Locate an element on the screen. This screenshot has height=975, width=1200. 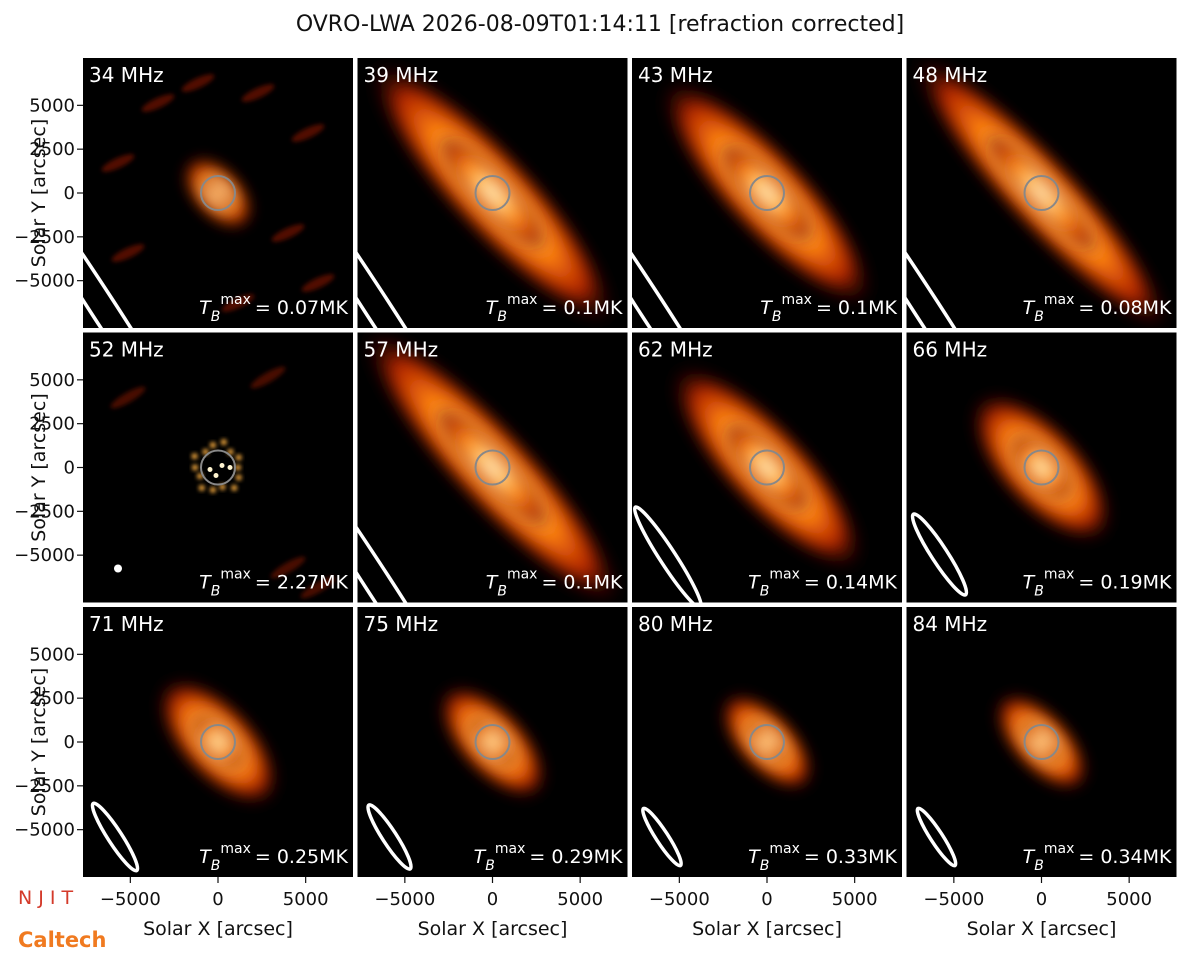
tmax-value: = 0.08MK is located at coordinates (1125, 308).